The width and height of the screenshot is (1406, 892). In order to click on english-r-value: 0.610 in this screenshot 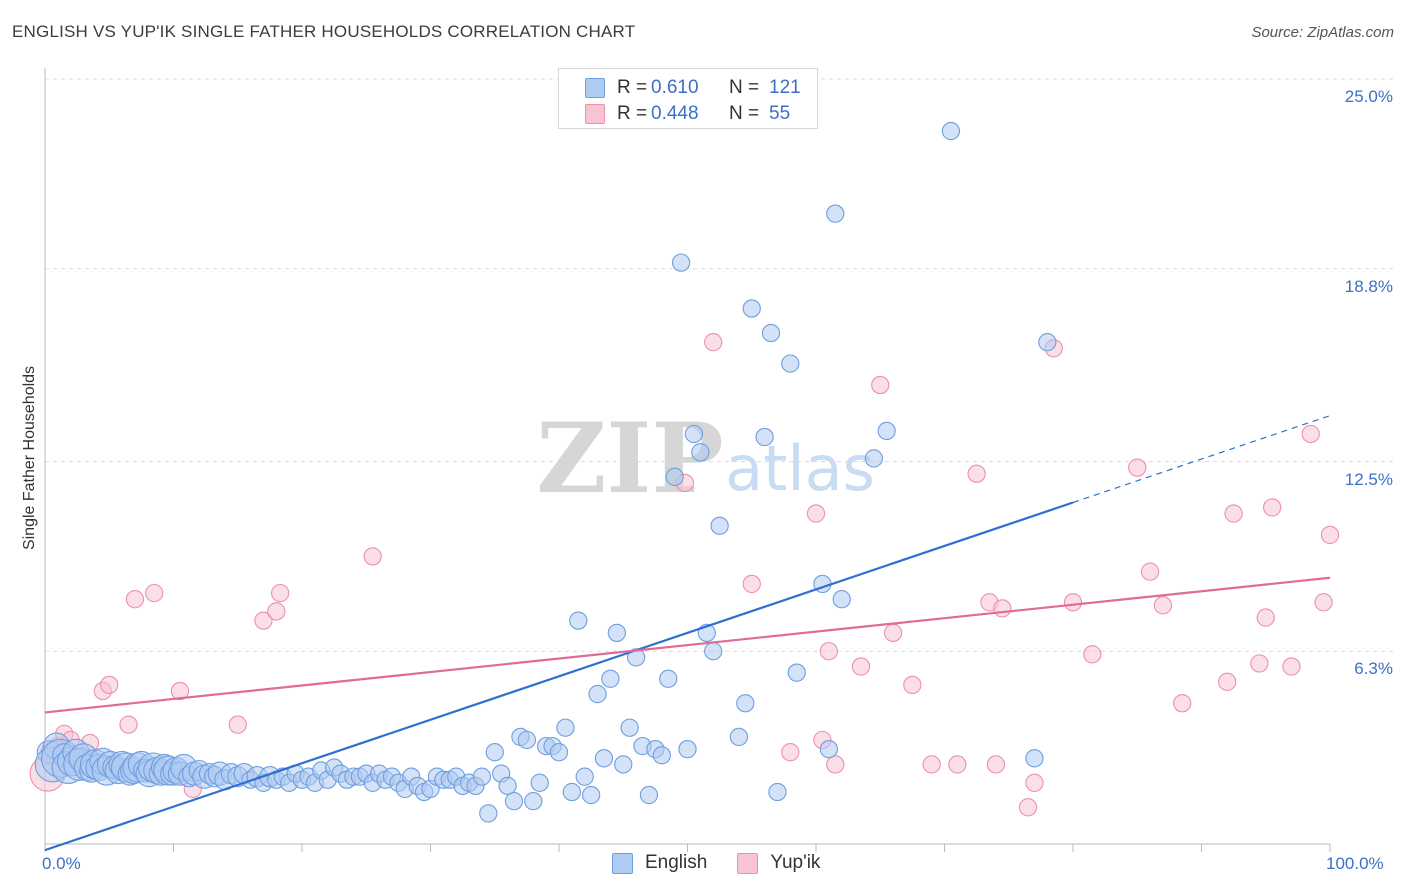, I will do `click(675, 87)`.